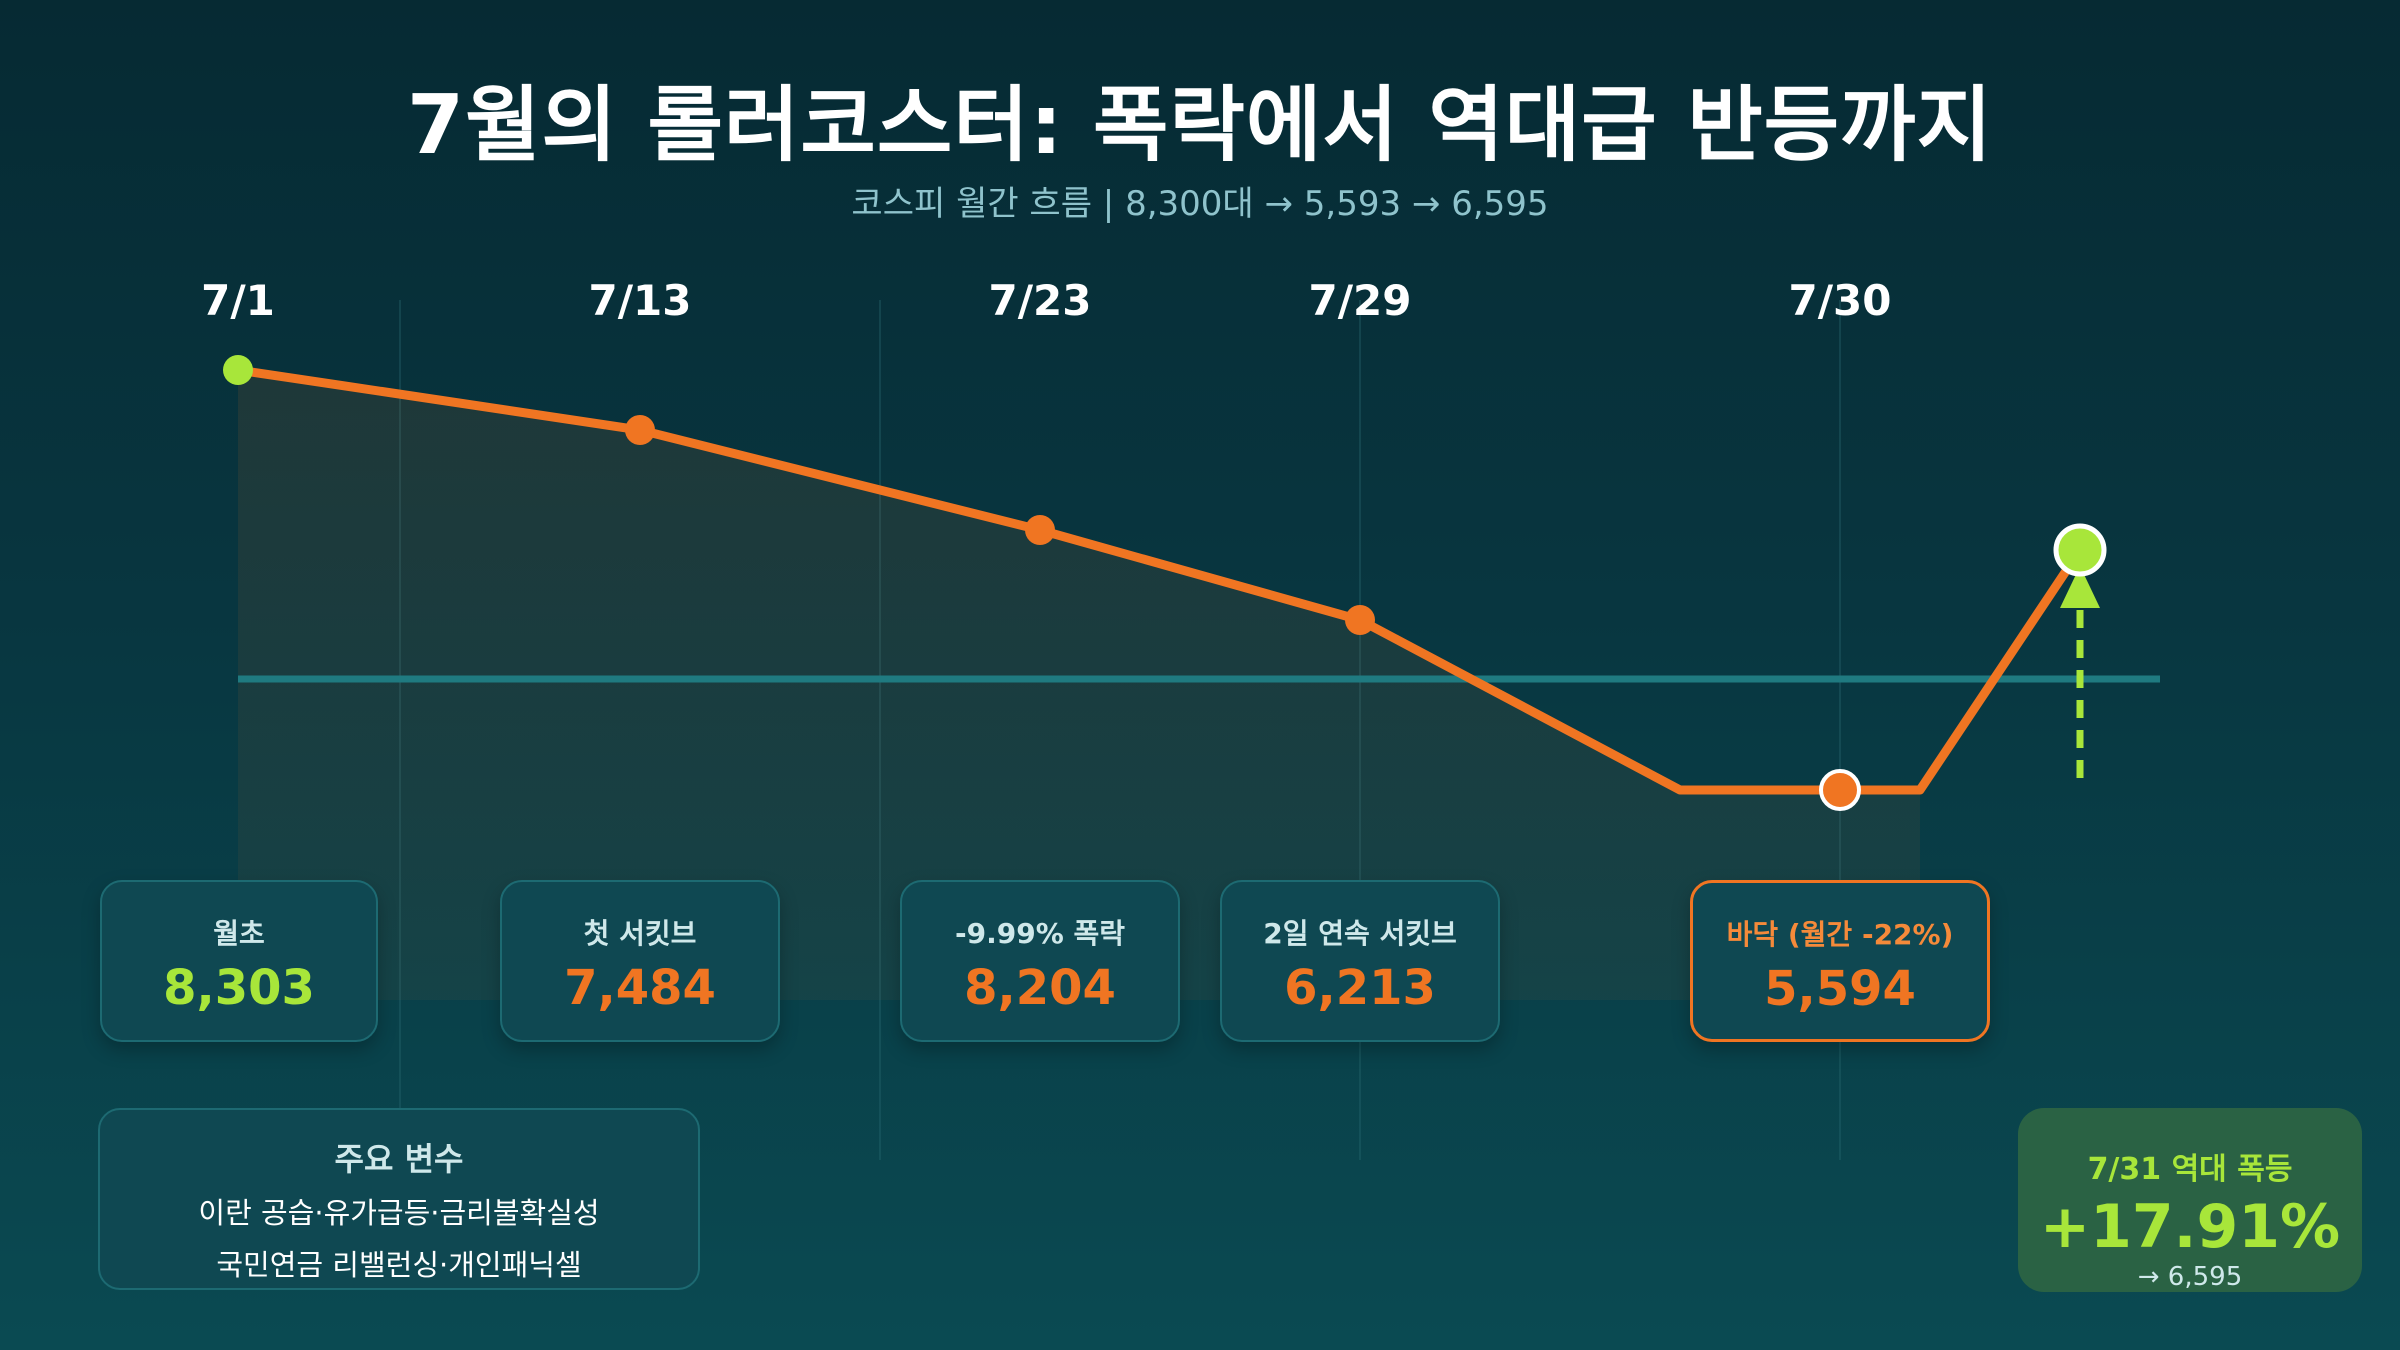 This screenshot has width=2400, height=1350. I want to click on key-variables-title: 주요 변수, so click(399, 1159).